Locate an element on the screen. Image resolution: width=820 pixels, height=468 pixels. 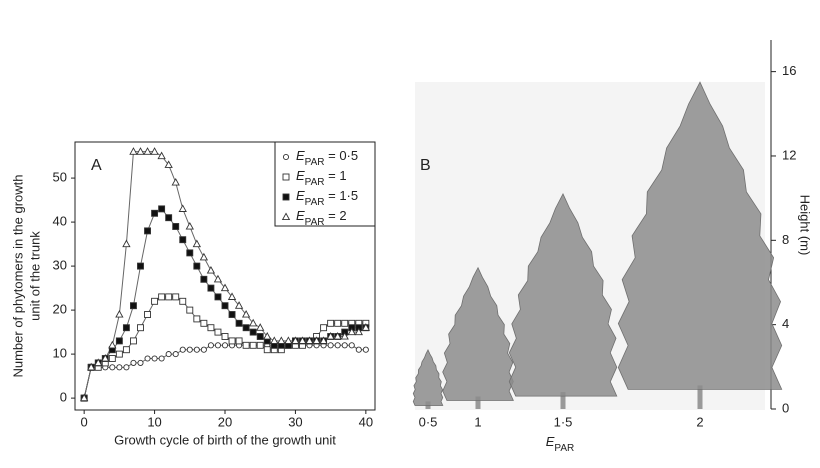
x-tick-label: 0·5 is located at coordinates (428, 421).